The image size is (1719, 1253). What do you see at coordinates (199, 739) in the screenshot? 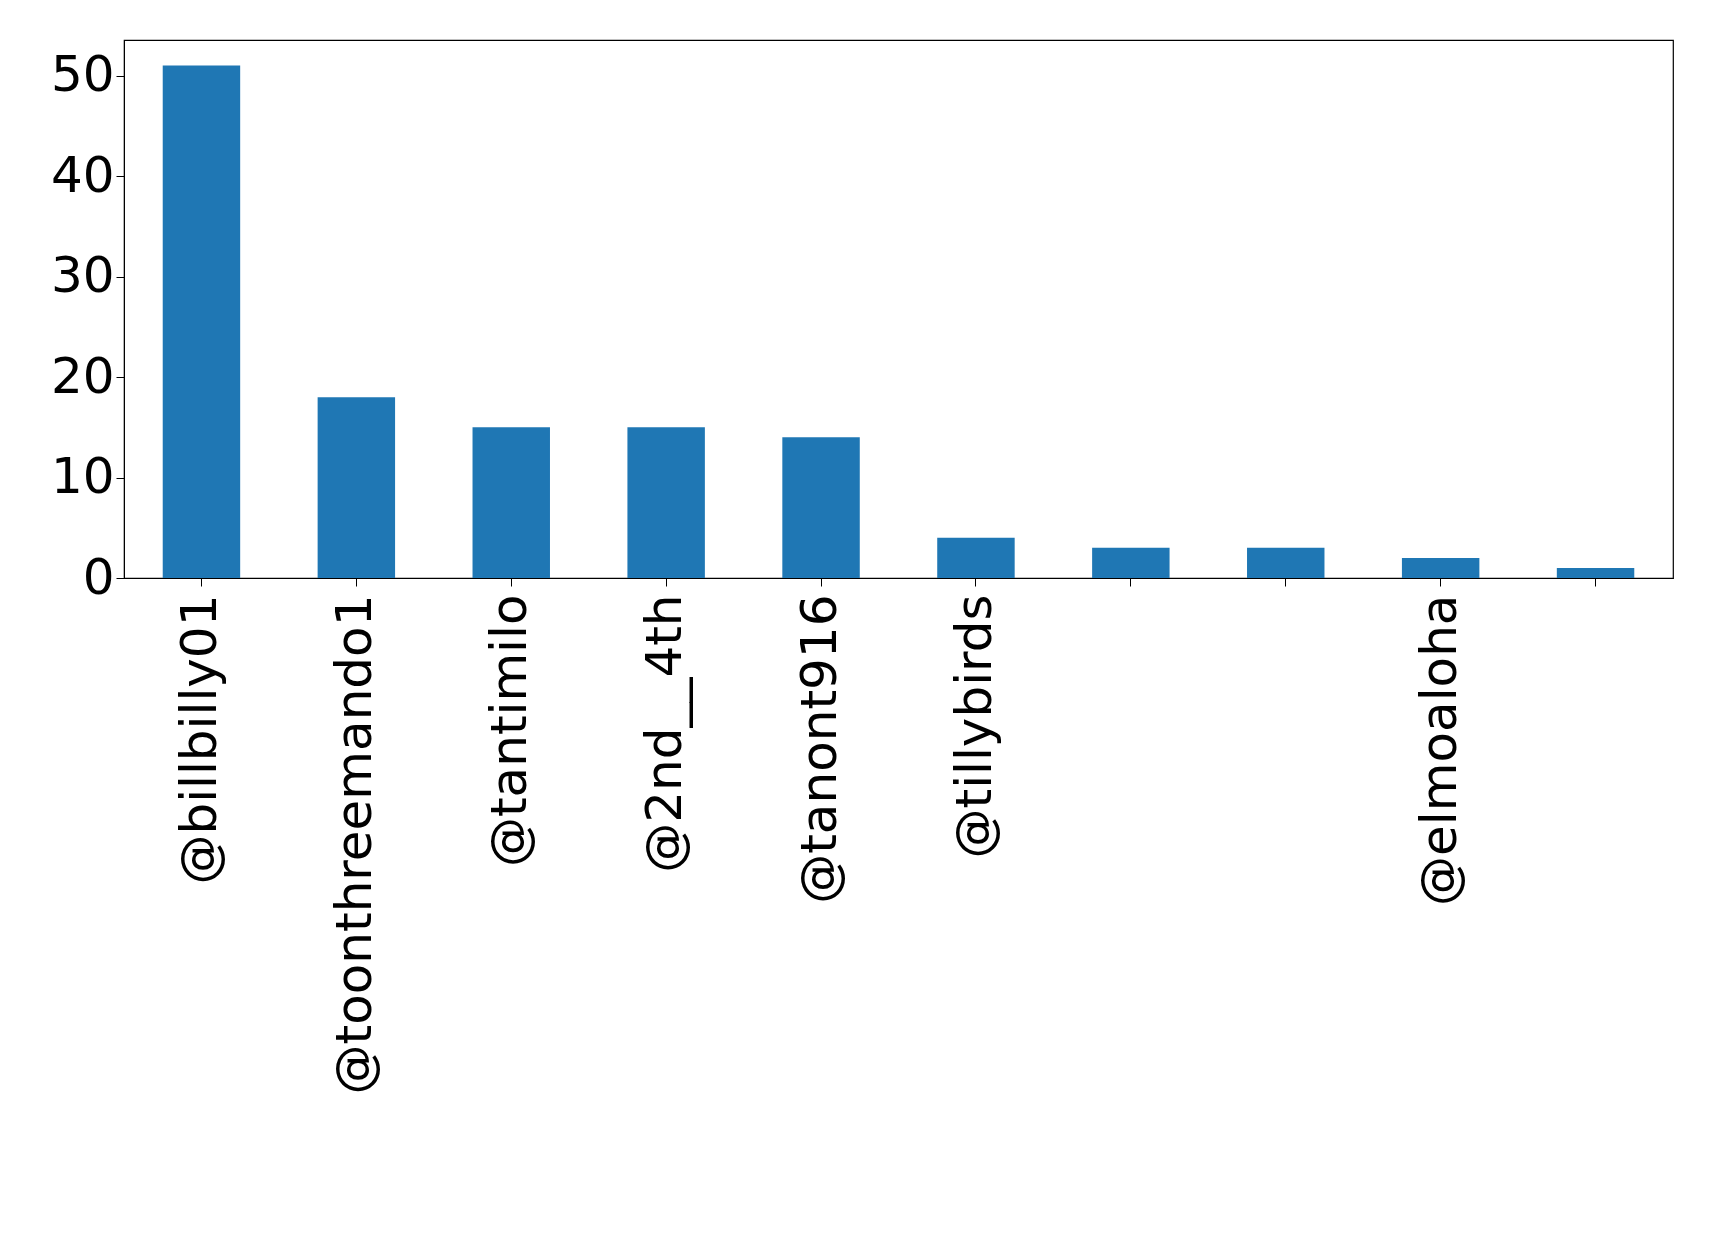
I see `x-tick-label: @billbilly01` at bounding box center [199, 739].